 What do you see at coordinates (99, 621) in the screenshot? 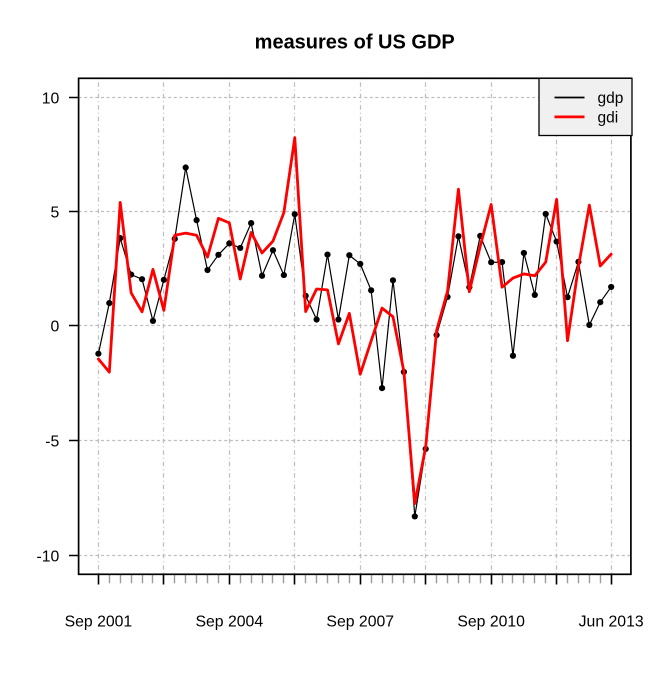
I see `svg-text: Sep 2001` at bounding box center [99, 621].